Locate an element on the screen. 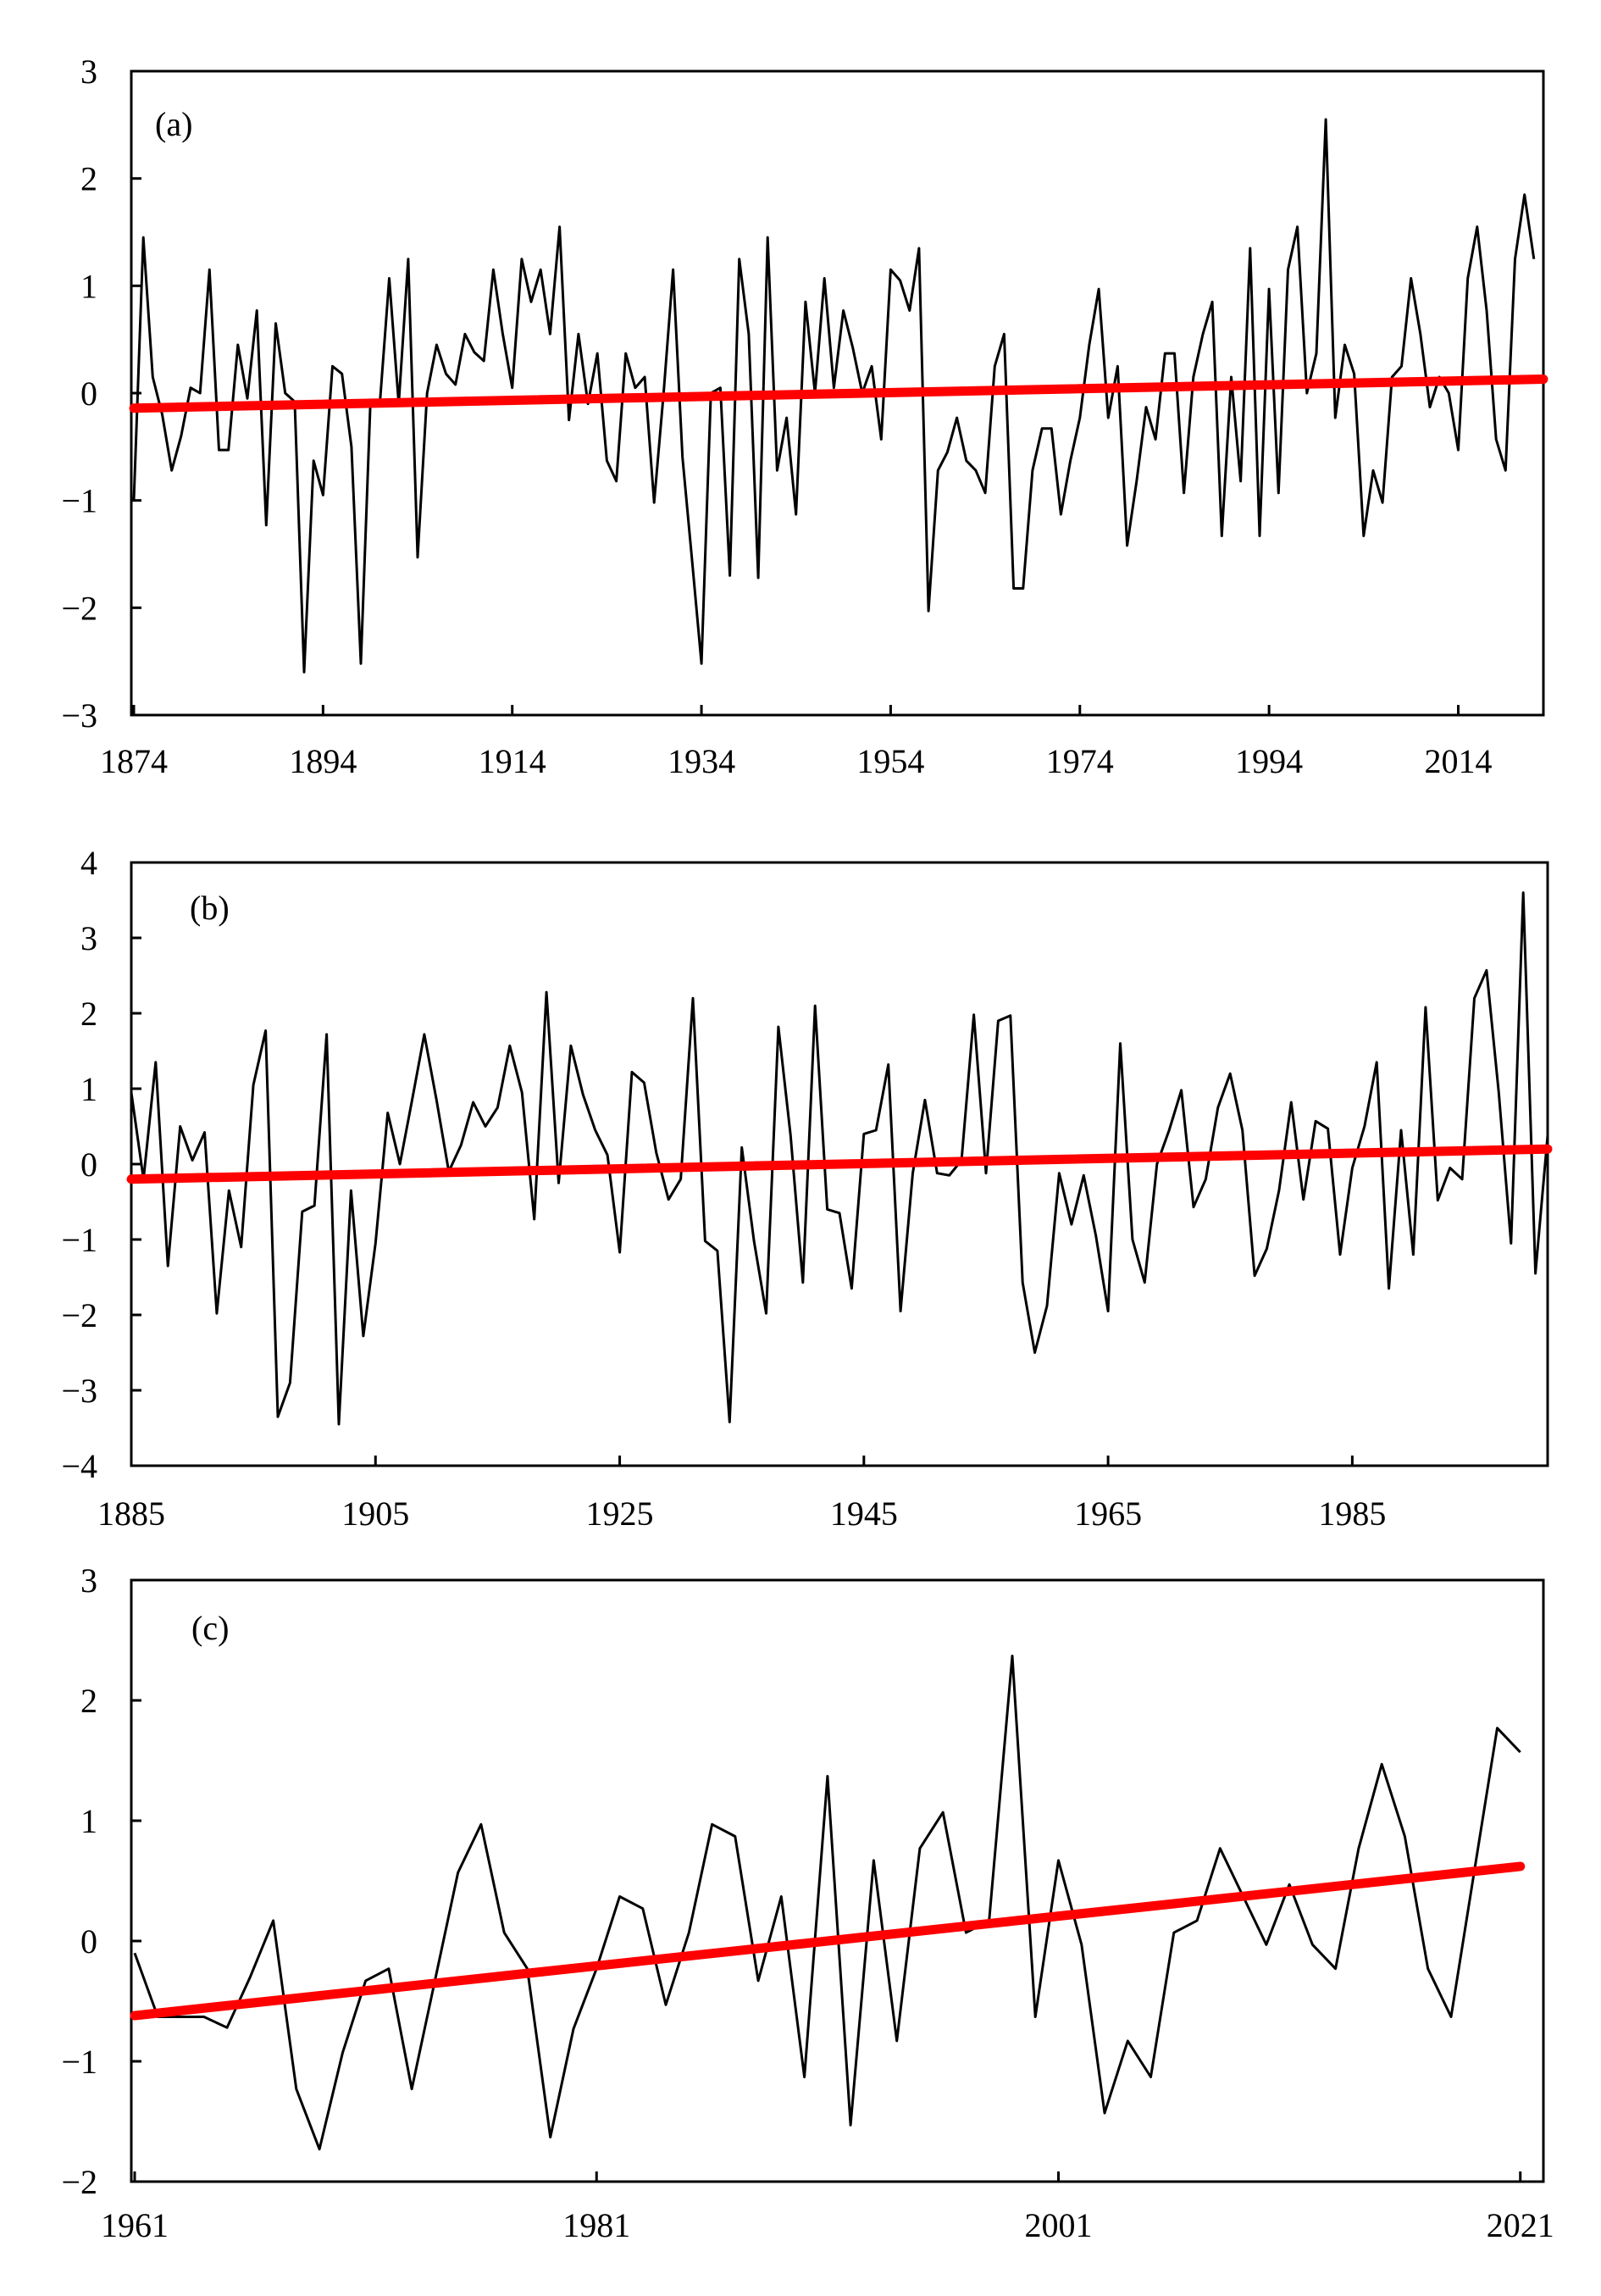  x-tick-label: 1981 is located at coordinates (596, 2225).